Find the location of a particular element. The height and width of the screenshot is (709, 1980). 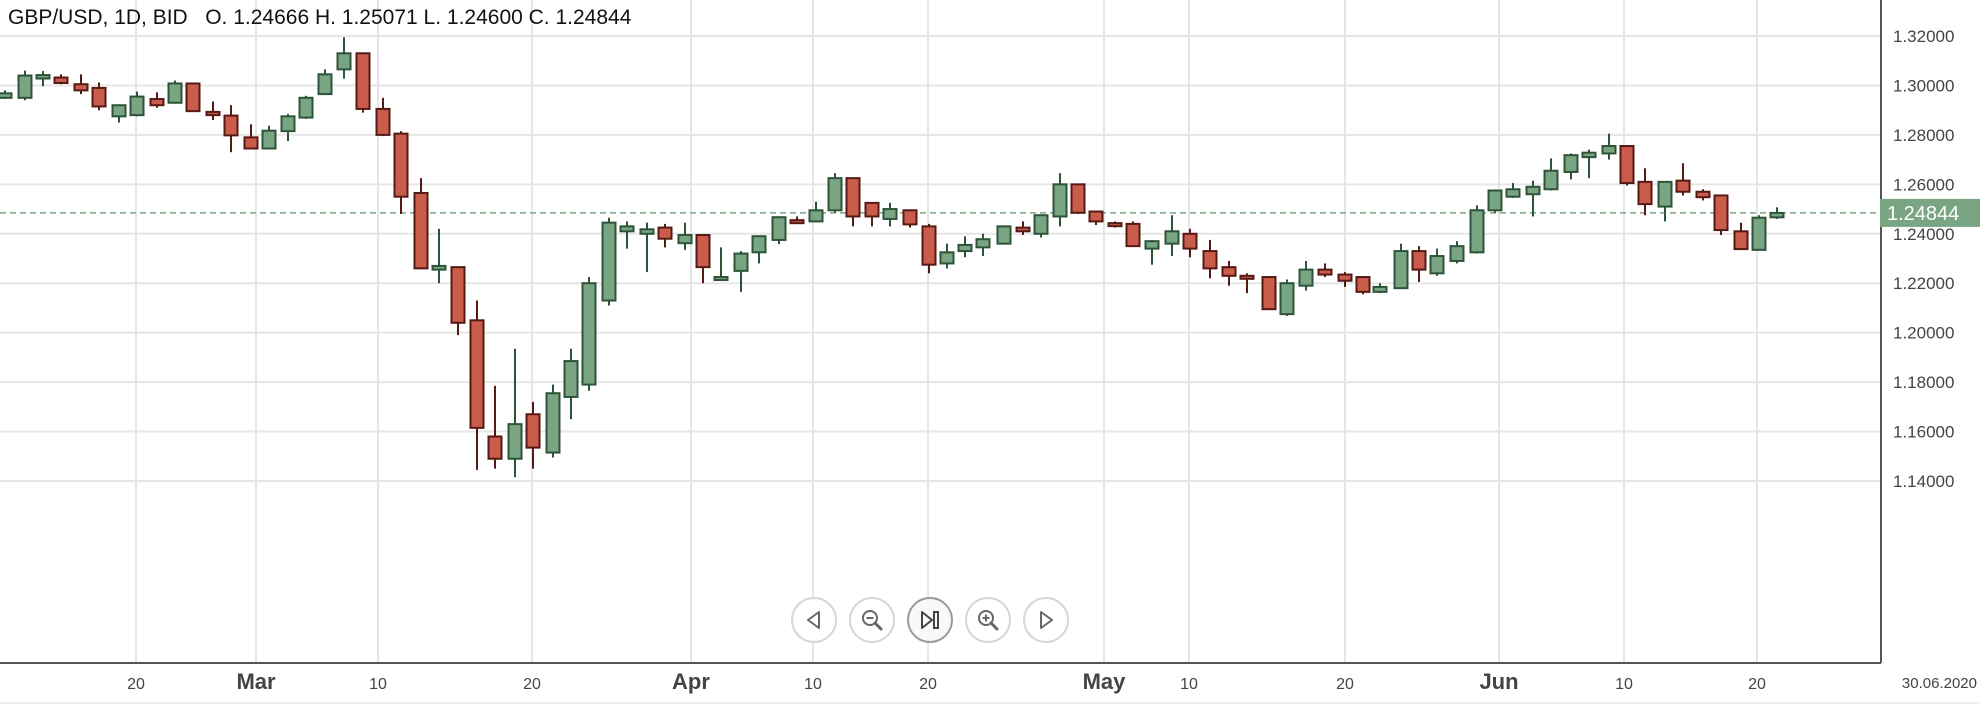

x-tick-label: Apr is located at coordinates (691, 681).